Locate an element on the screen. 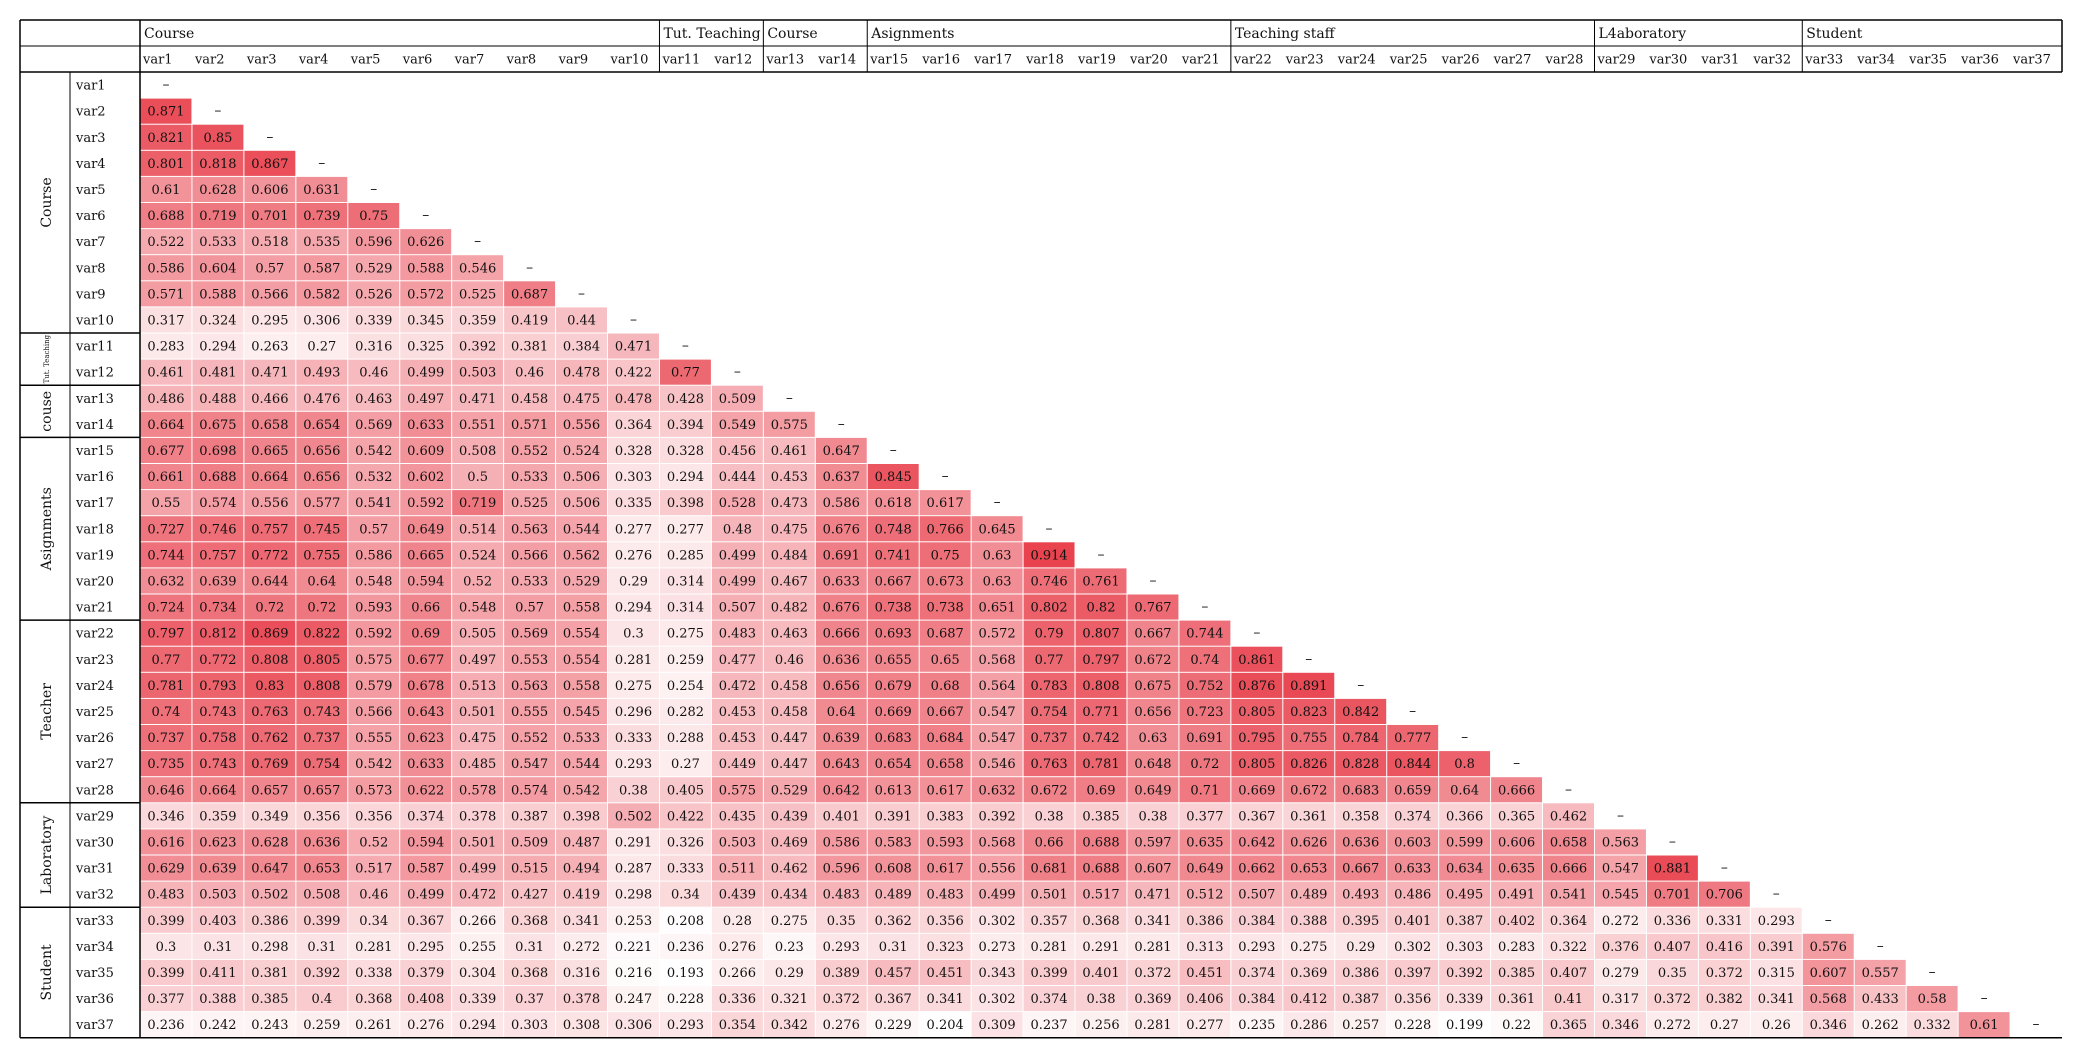  cell-value: 0.633 is located at coordinates (425, 425).